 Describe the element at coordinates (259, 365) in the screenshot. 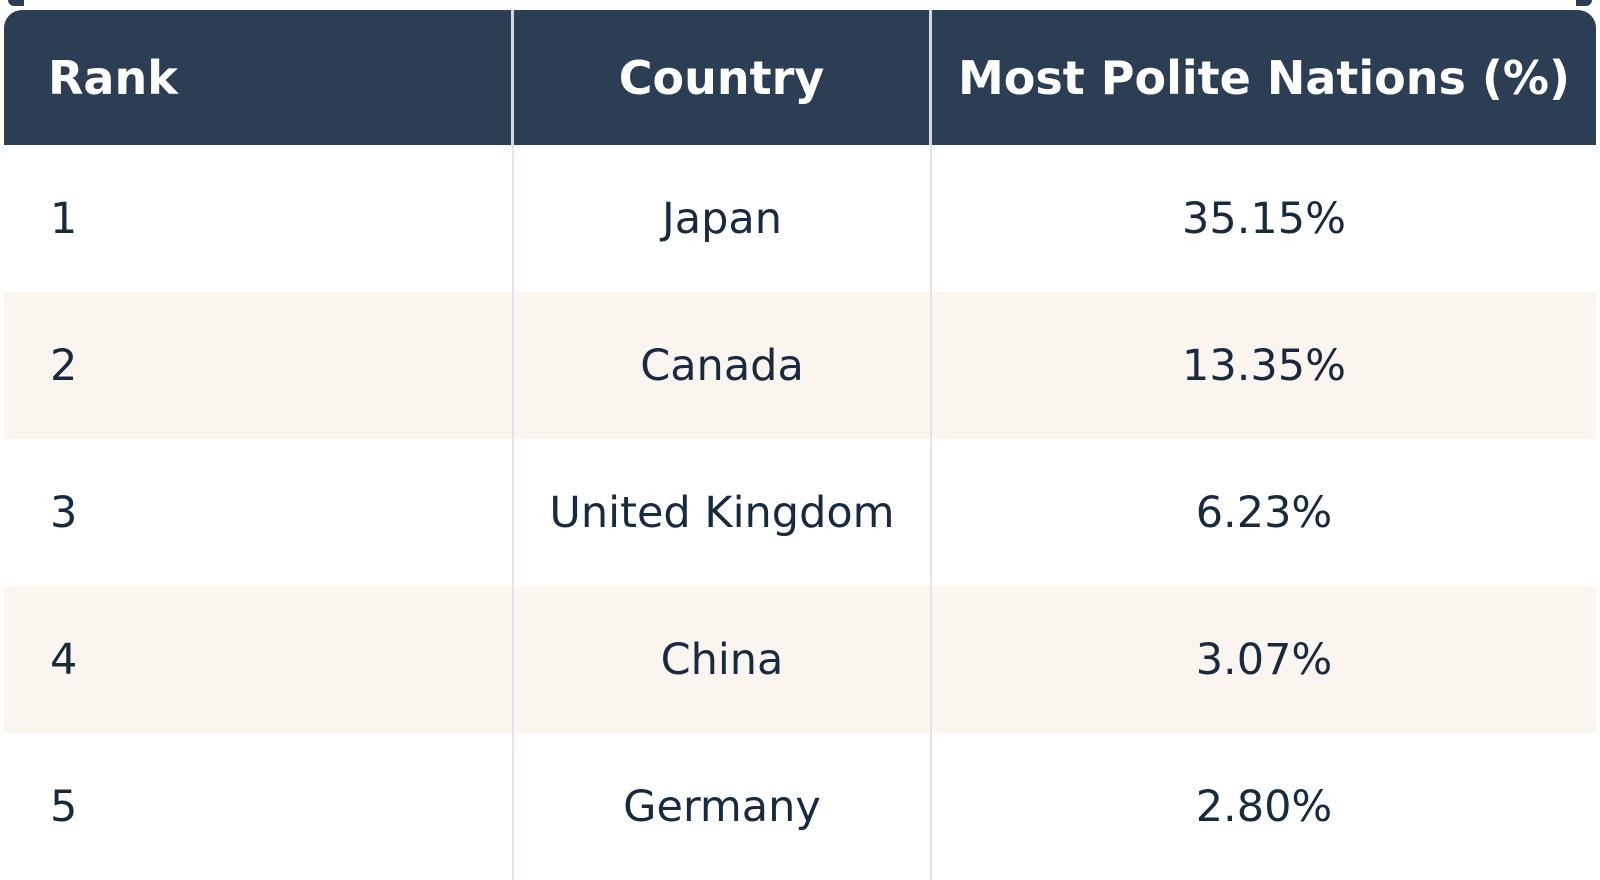

I see `rank-cell: 2` at that location.